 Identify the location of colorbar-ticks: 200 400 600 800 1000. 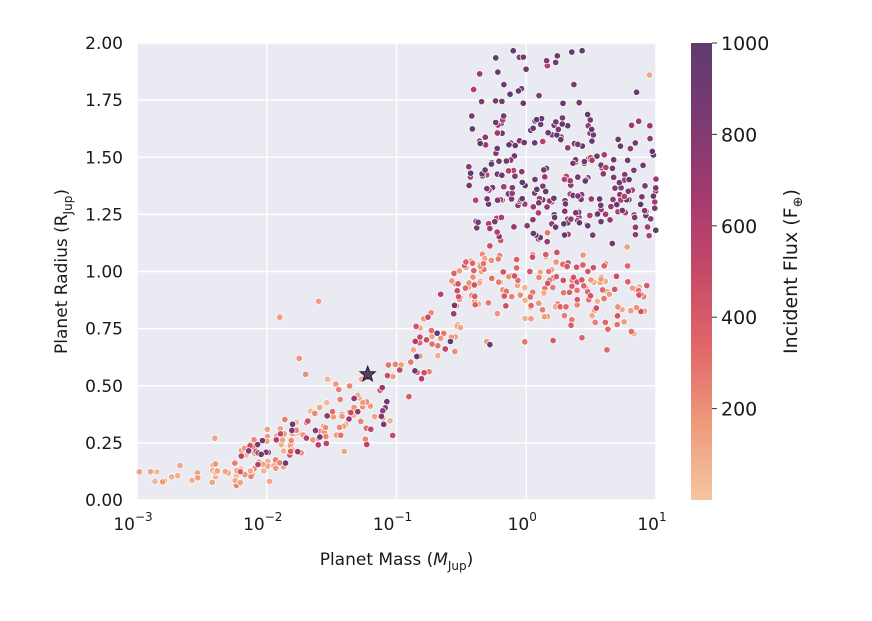
(740, 227).